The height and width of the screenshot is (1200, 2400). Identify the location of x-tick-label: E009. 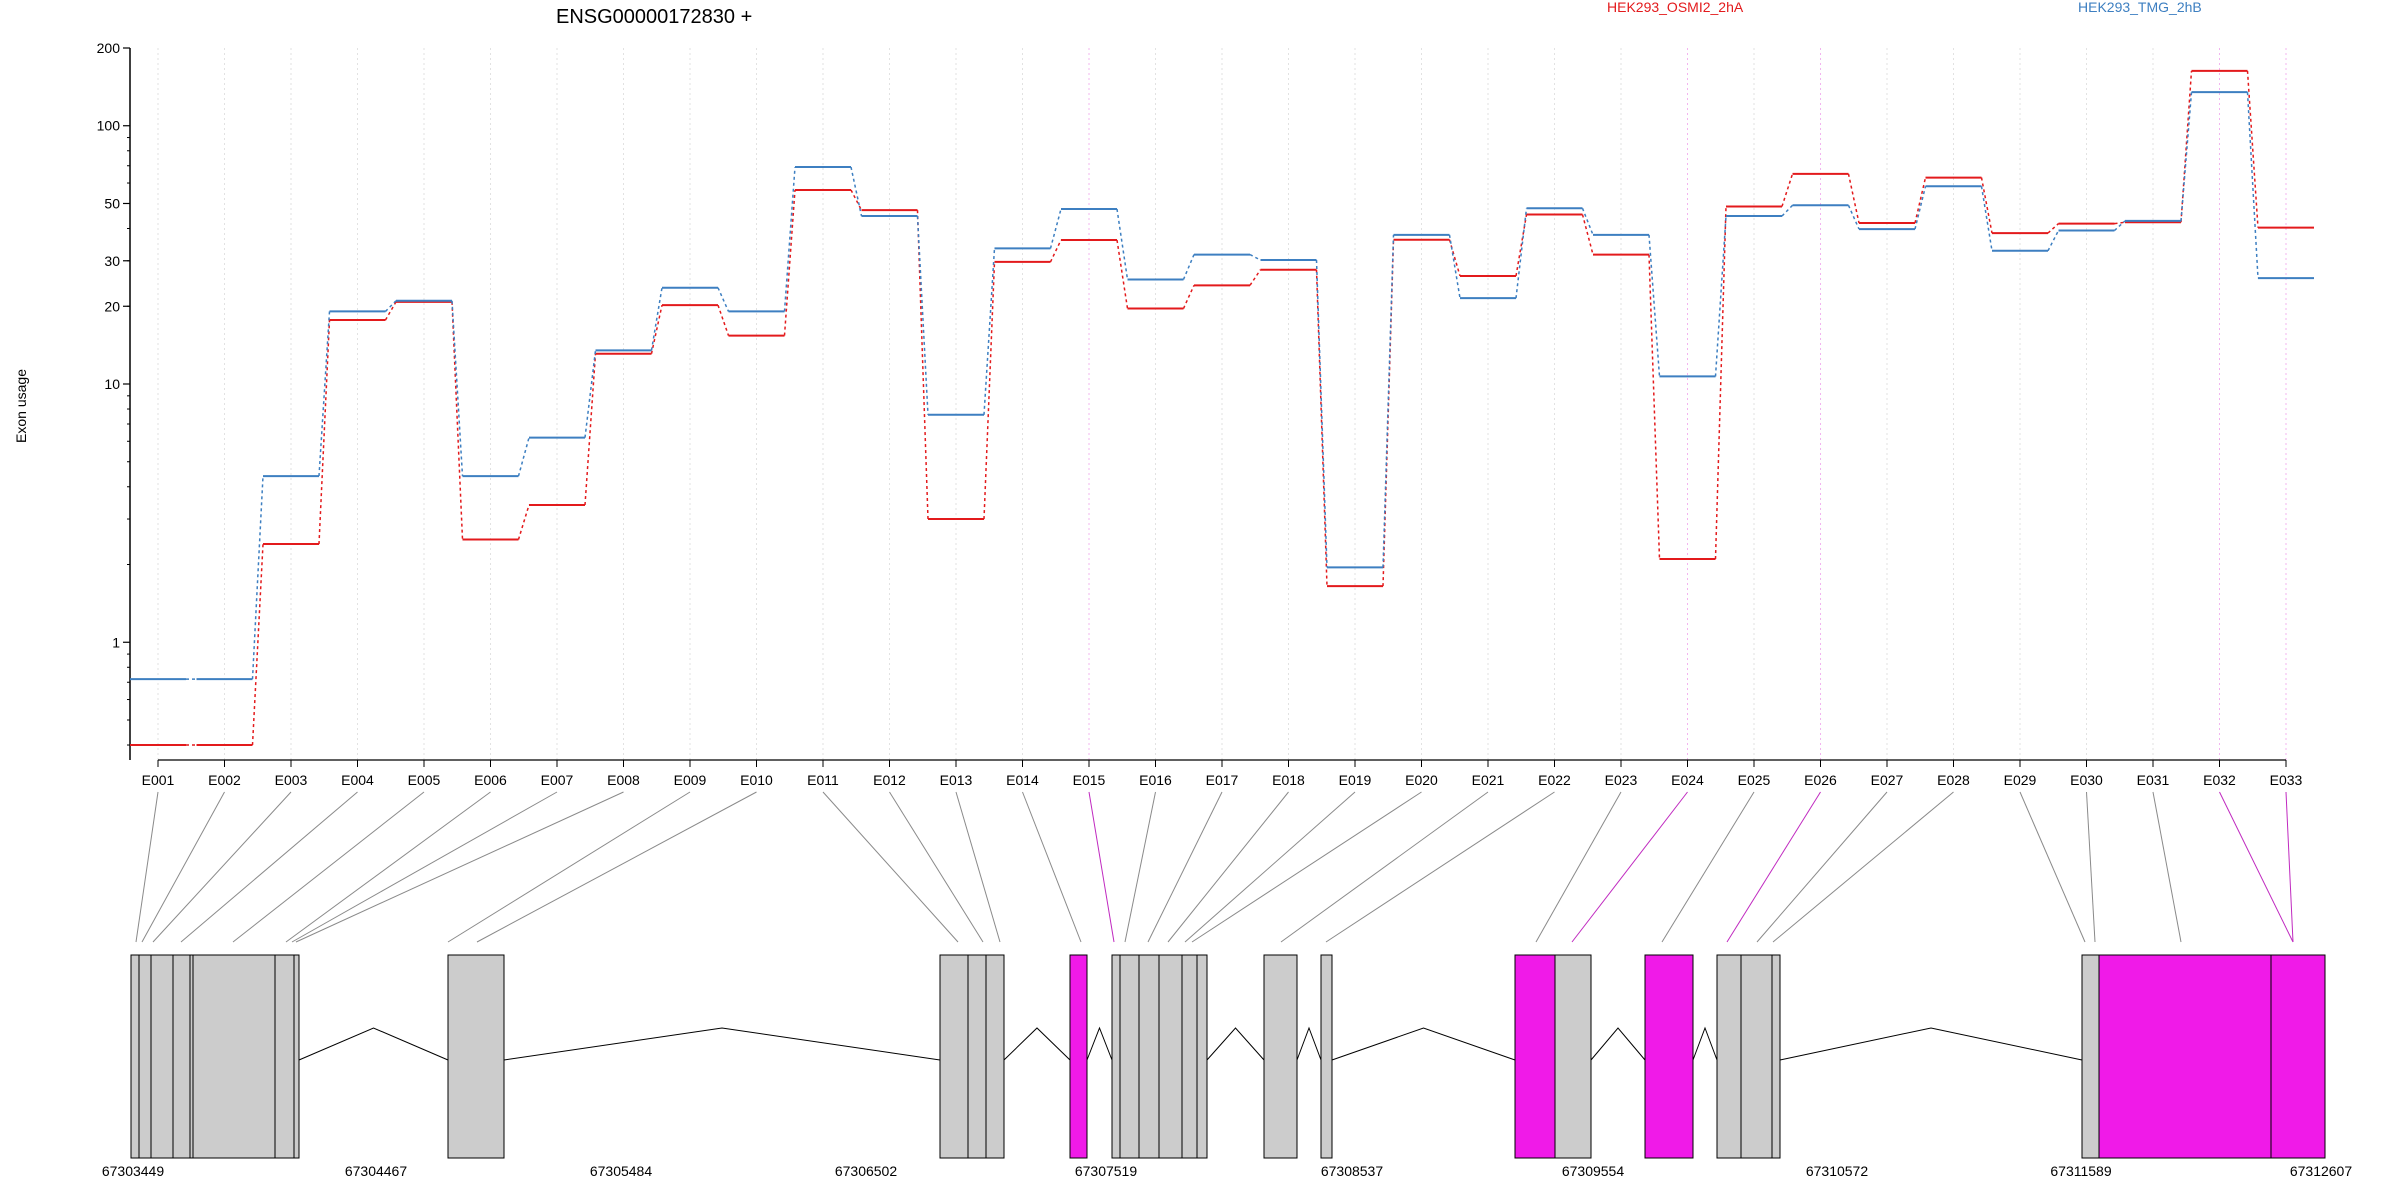
(690, 780).